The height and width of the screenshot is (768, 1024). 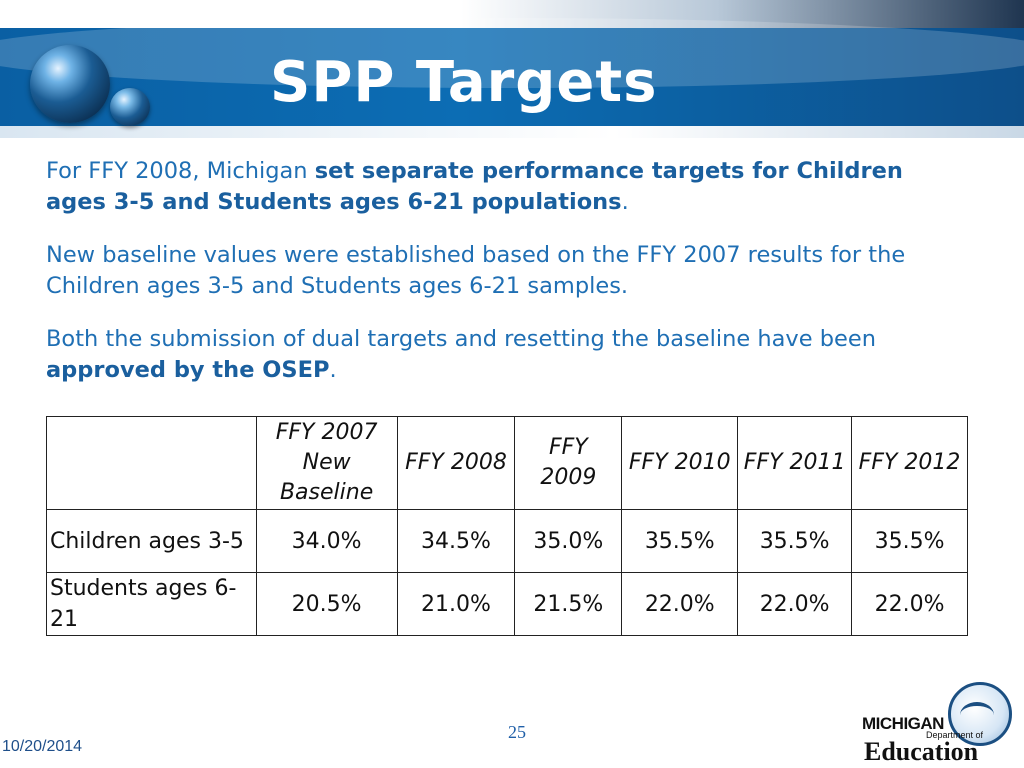 I want to click on table-cell: 21.0%, so click(x=456, y=604).